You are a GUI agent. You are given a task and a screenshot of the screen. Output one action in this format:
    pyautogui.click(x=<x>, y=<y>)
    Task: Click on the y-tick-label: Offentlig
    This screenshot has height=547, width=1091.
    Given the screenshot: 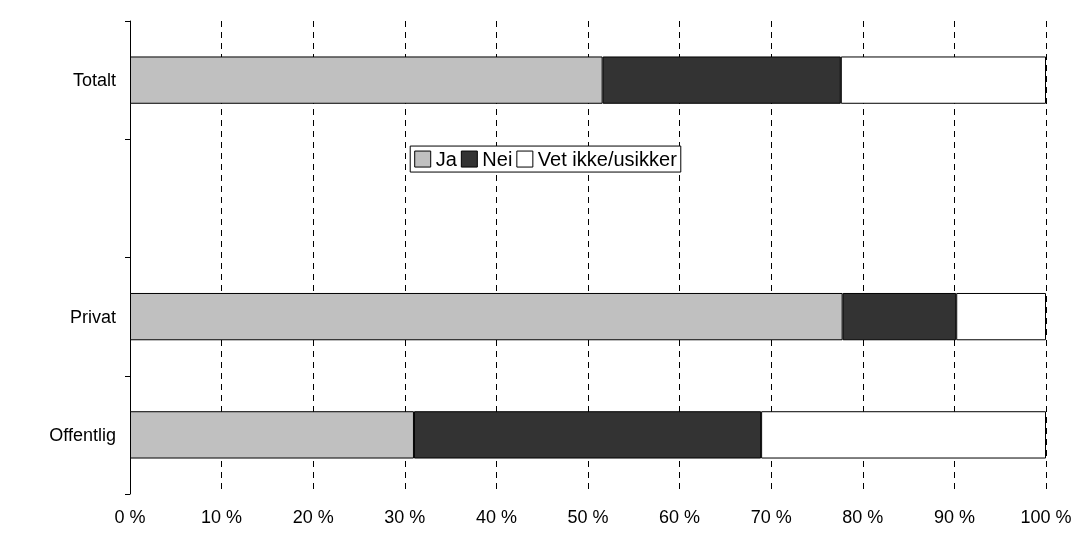 What is the action you would take?
    pyautogui.click(x=82, y=434)
    